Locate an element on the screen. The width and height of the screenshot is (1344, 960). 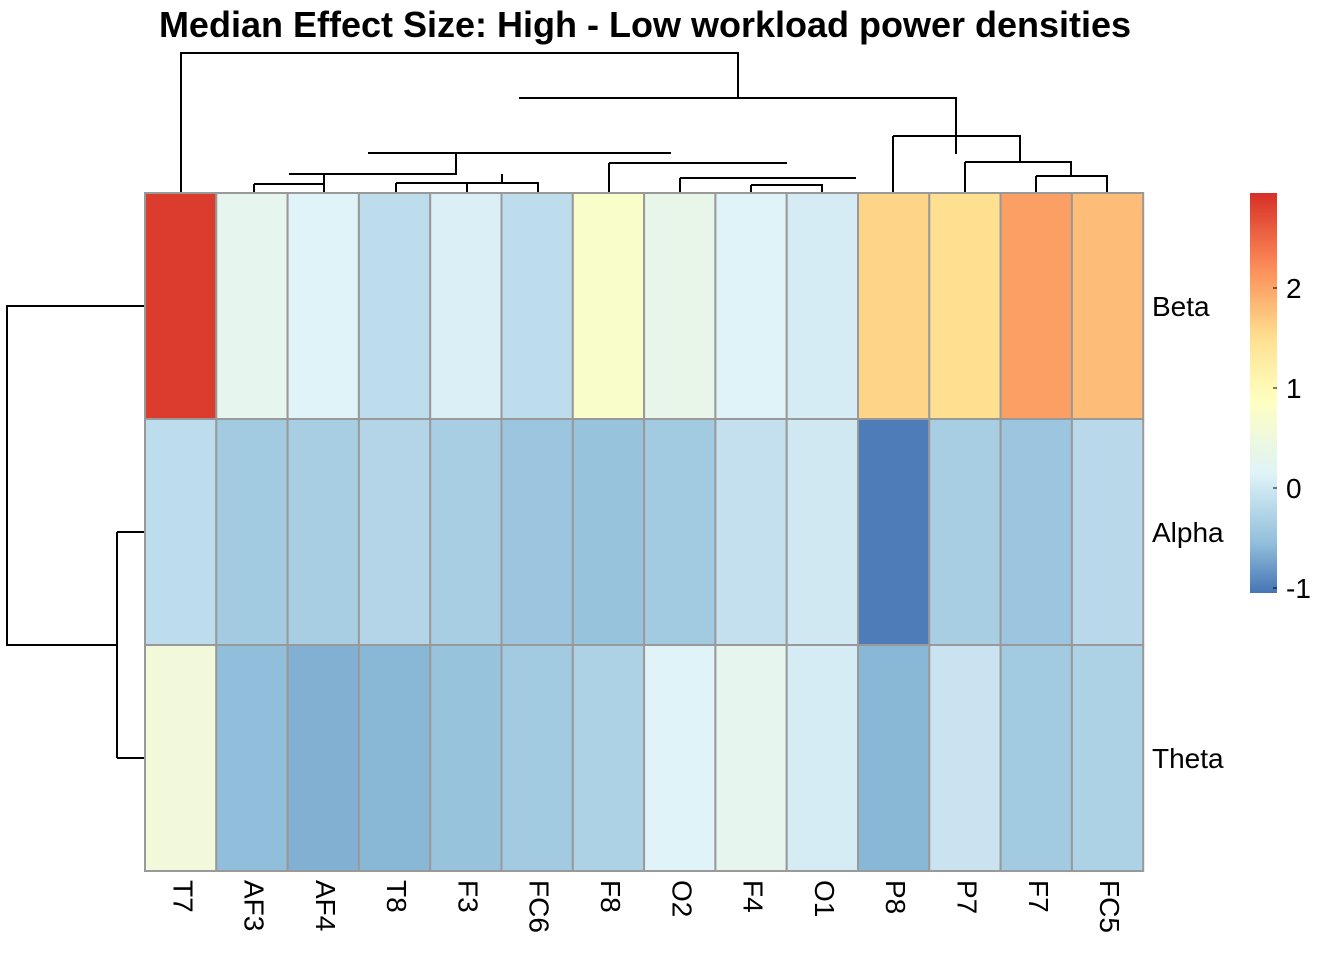
row-labels: Beta Alpha Theta is located at coordinates (1188, 532).